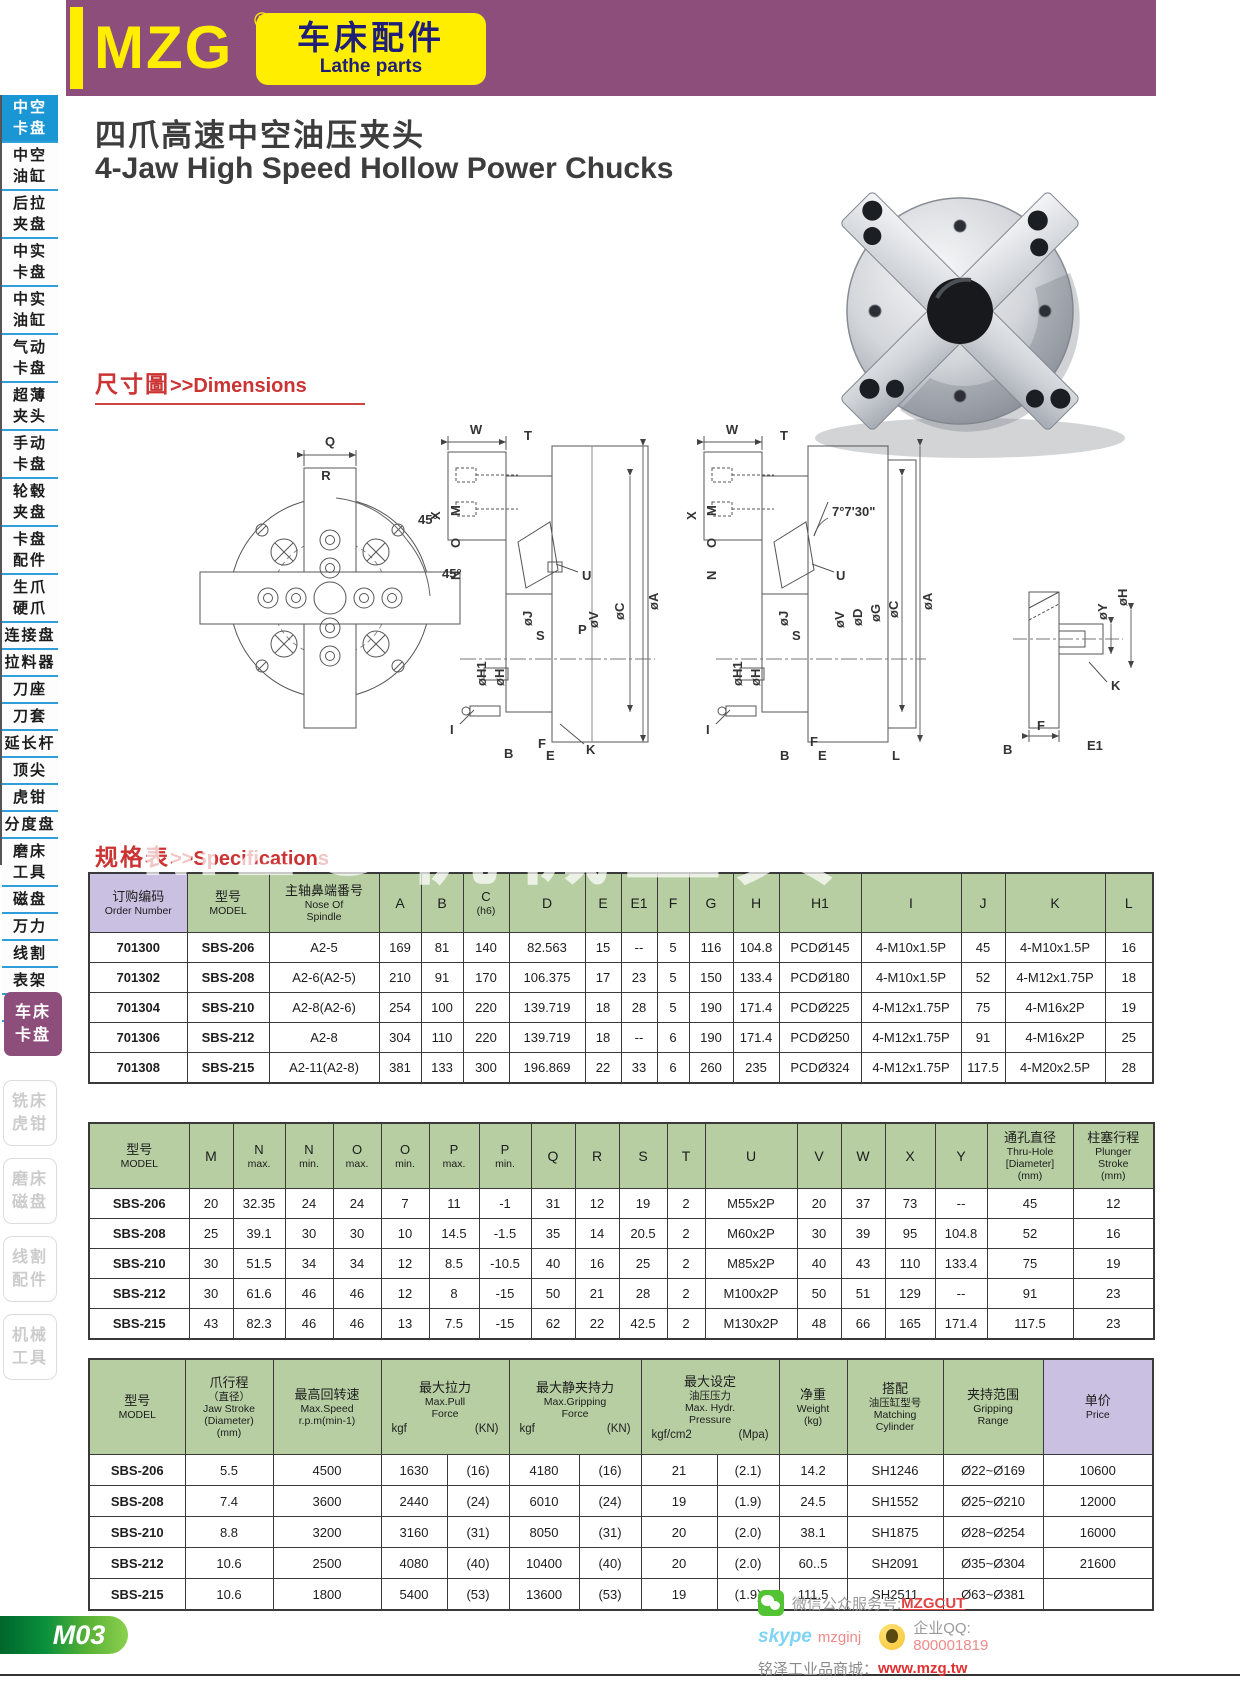  What do you see at coordinates (711, 510) in the screenshot?
I see `dim-label: M` at bounding box center [711, 510].